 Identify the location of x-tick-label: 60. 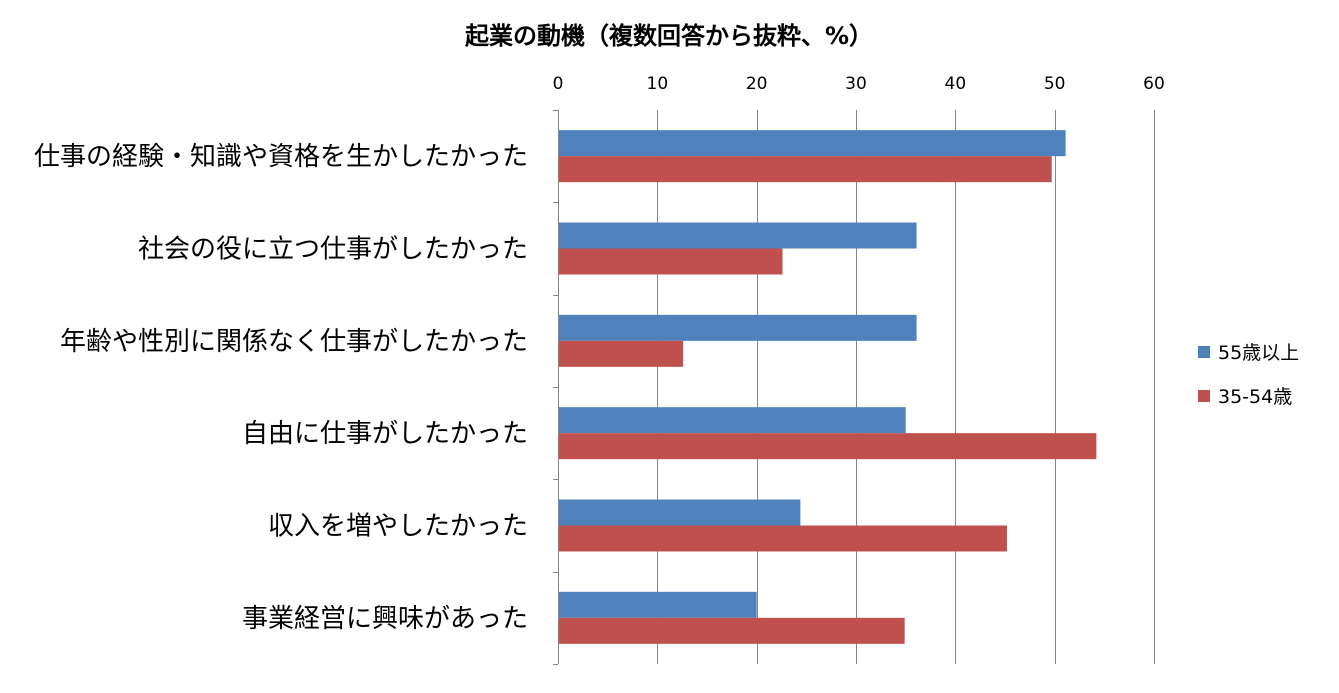
(1154, 84).